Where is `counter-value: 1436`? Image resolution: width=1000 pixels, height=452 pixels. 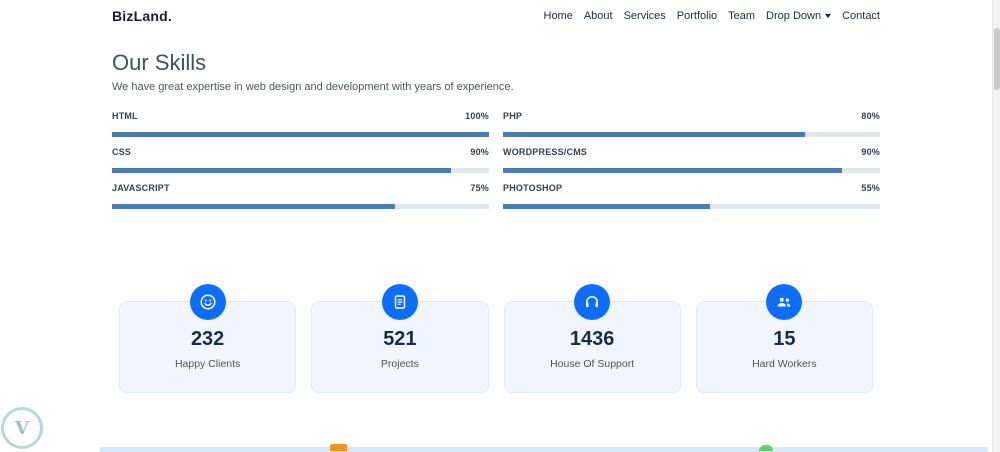 counter-value: 1436 is located at coordinates (592, 339).